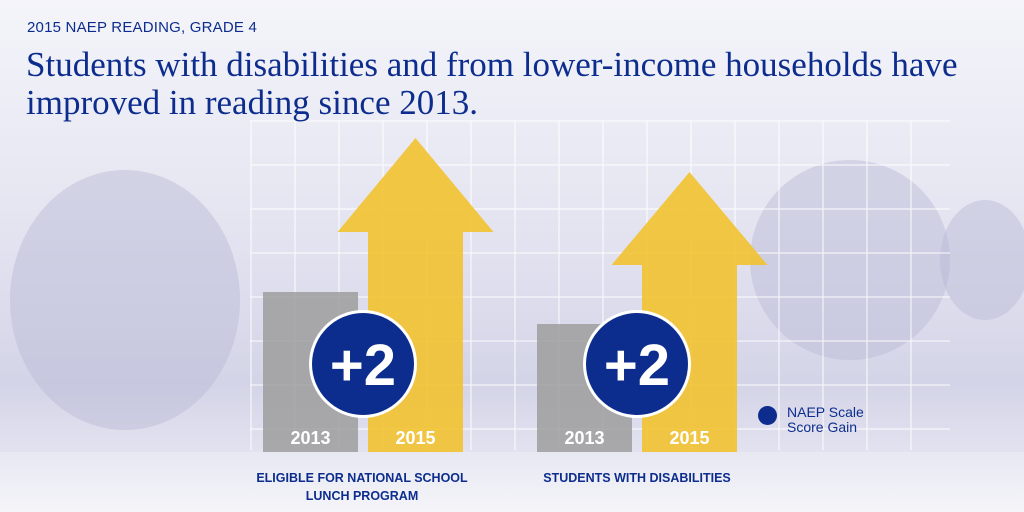 The image size is (1024, 512). What do you see at coordinates (512, 482) in the screenshot?
I see `floor` at bounding box center [512, 482].